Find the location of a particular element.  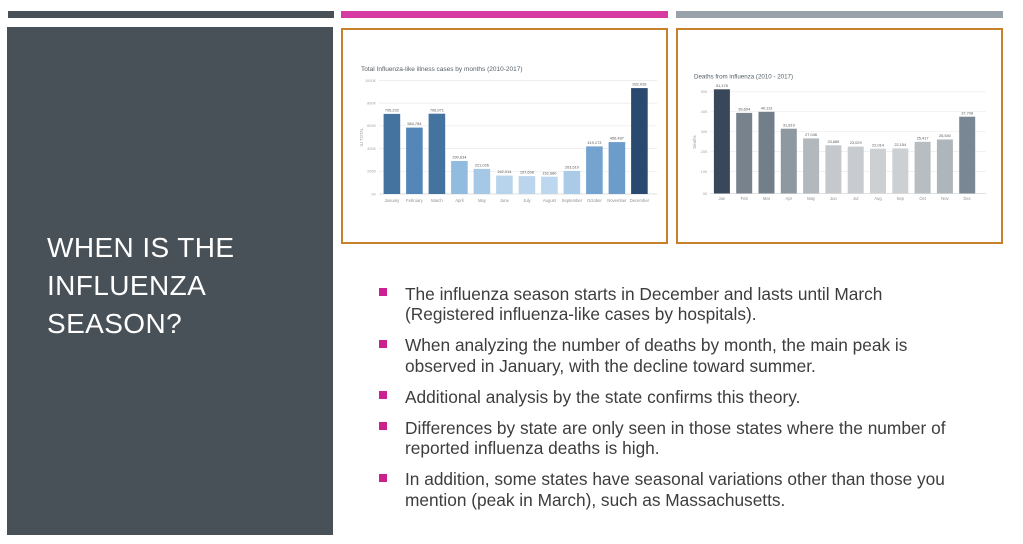

svg-text: 51,178 is located at coordinates (722, 85).